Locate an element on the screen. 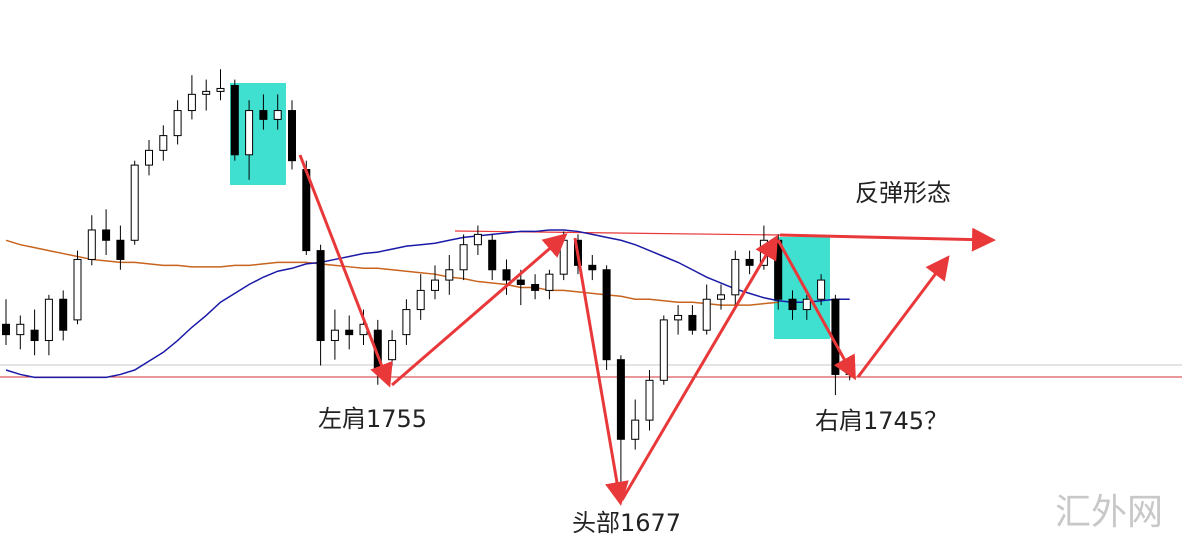 This screenshot has height=541, width=1182. annotation: 反弹形态 is located at coordinates (903, 193).